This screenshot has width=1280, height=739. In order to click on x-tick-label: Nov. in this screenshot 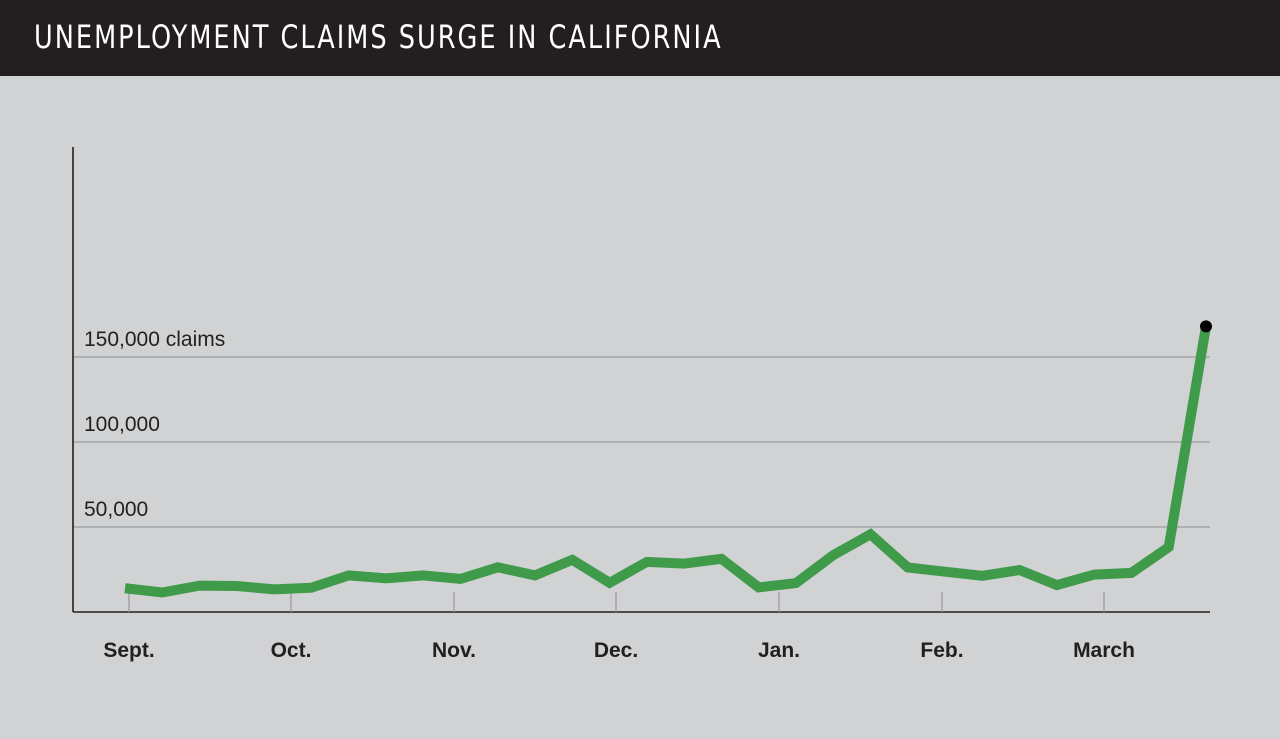, I will do `click(454, 650)`.